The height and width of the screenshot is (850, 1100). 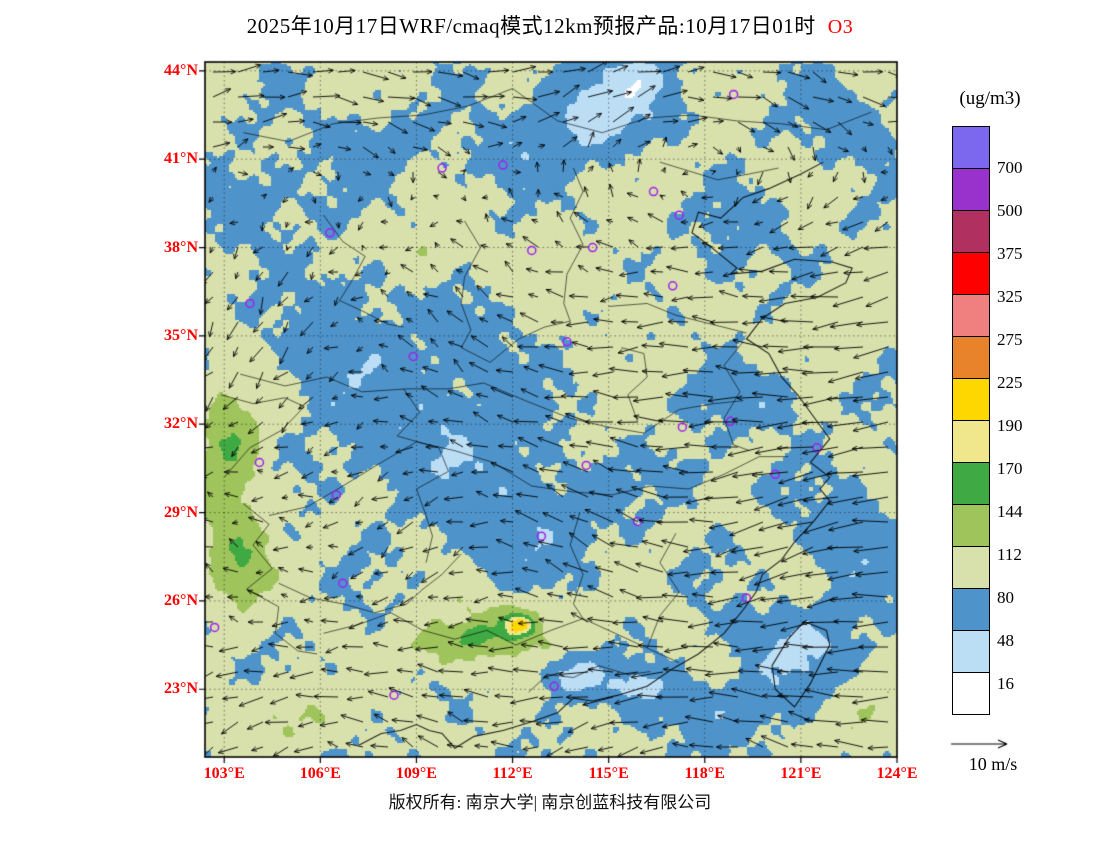 What do you see at coordinates (1010, 339) in the screenshot?
I see `colorbar-tick-label: 275` at bounding box center [1010, 339].